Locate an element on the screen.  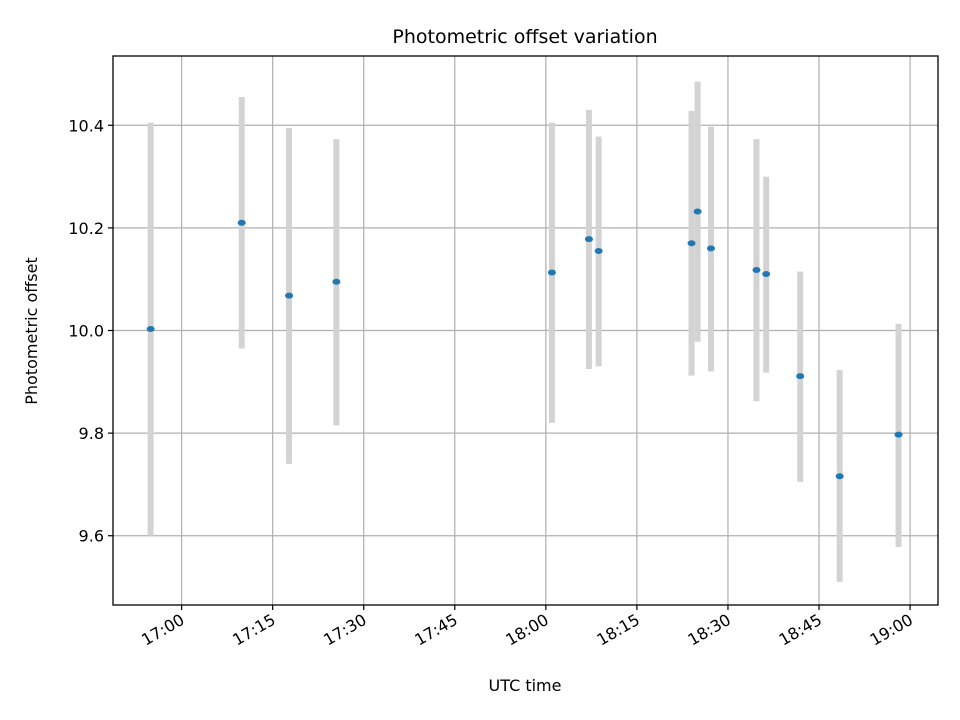
y-tick-label: 10.0 is located at coordinates (86, 331).